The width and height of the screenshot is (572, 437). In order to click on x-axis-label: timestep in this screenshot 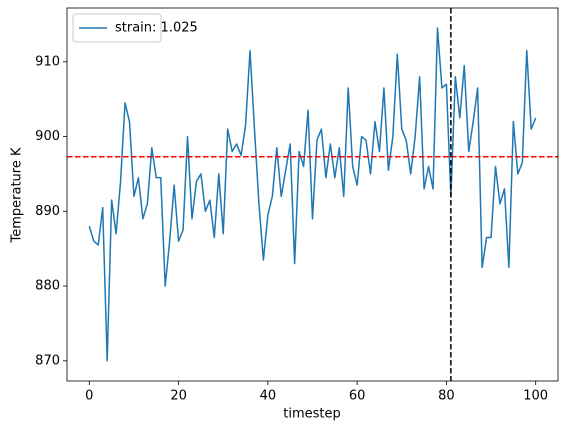, I will do `click(312, 414)`.